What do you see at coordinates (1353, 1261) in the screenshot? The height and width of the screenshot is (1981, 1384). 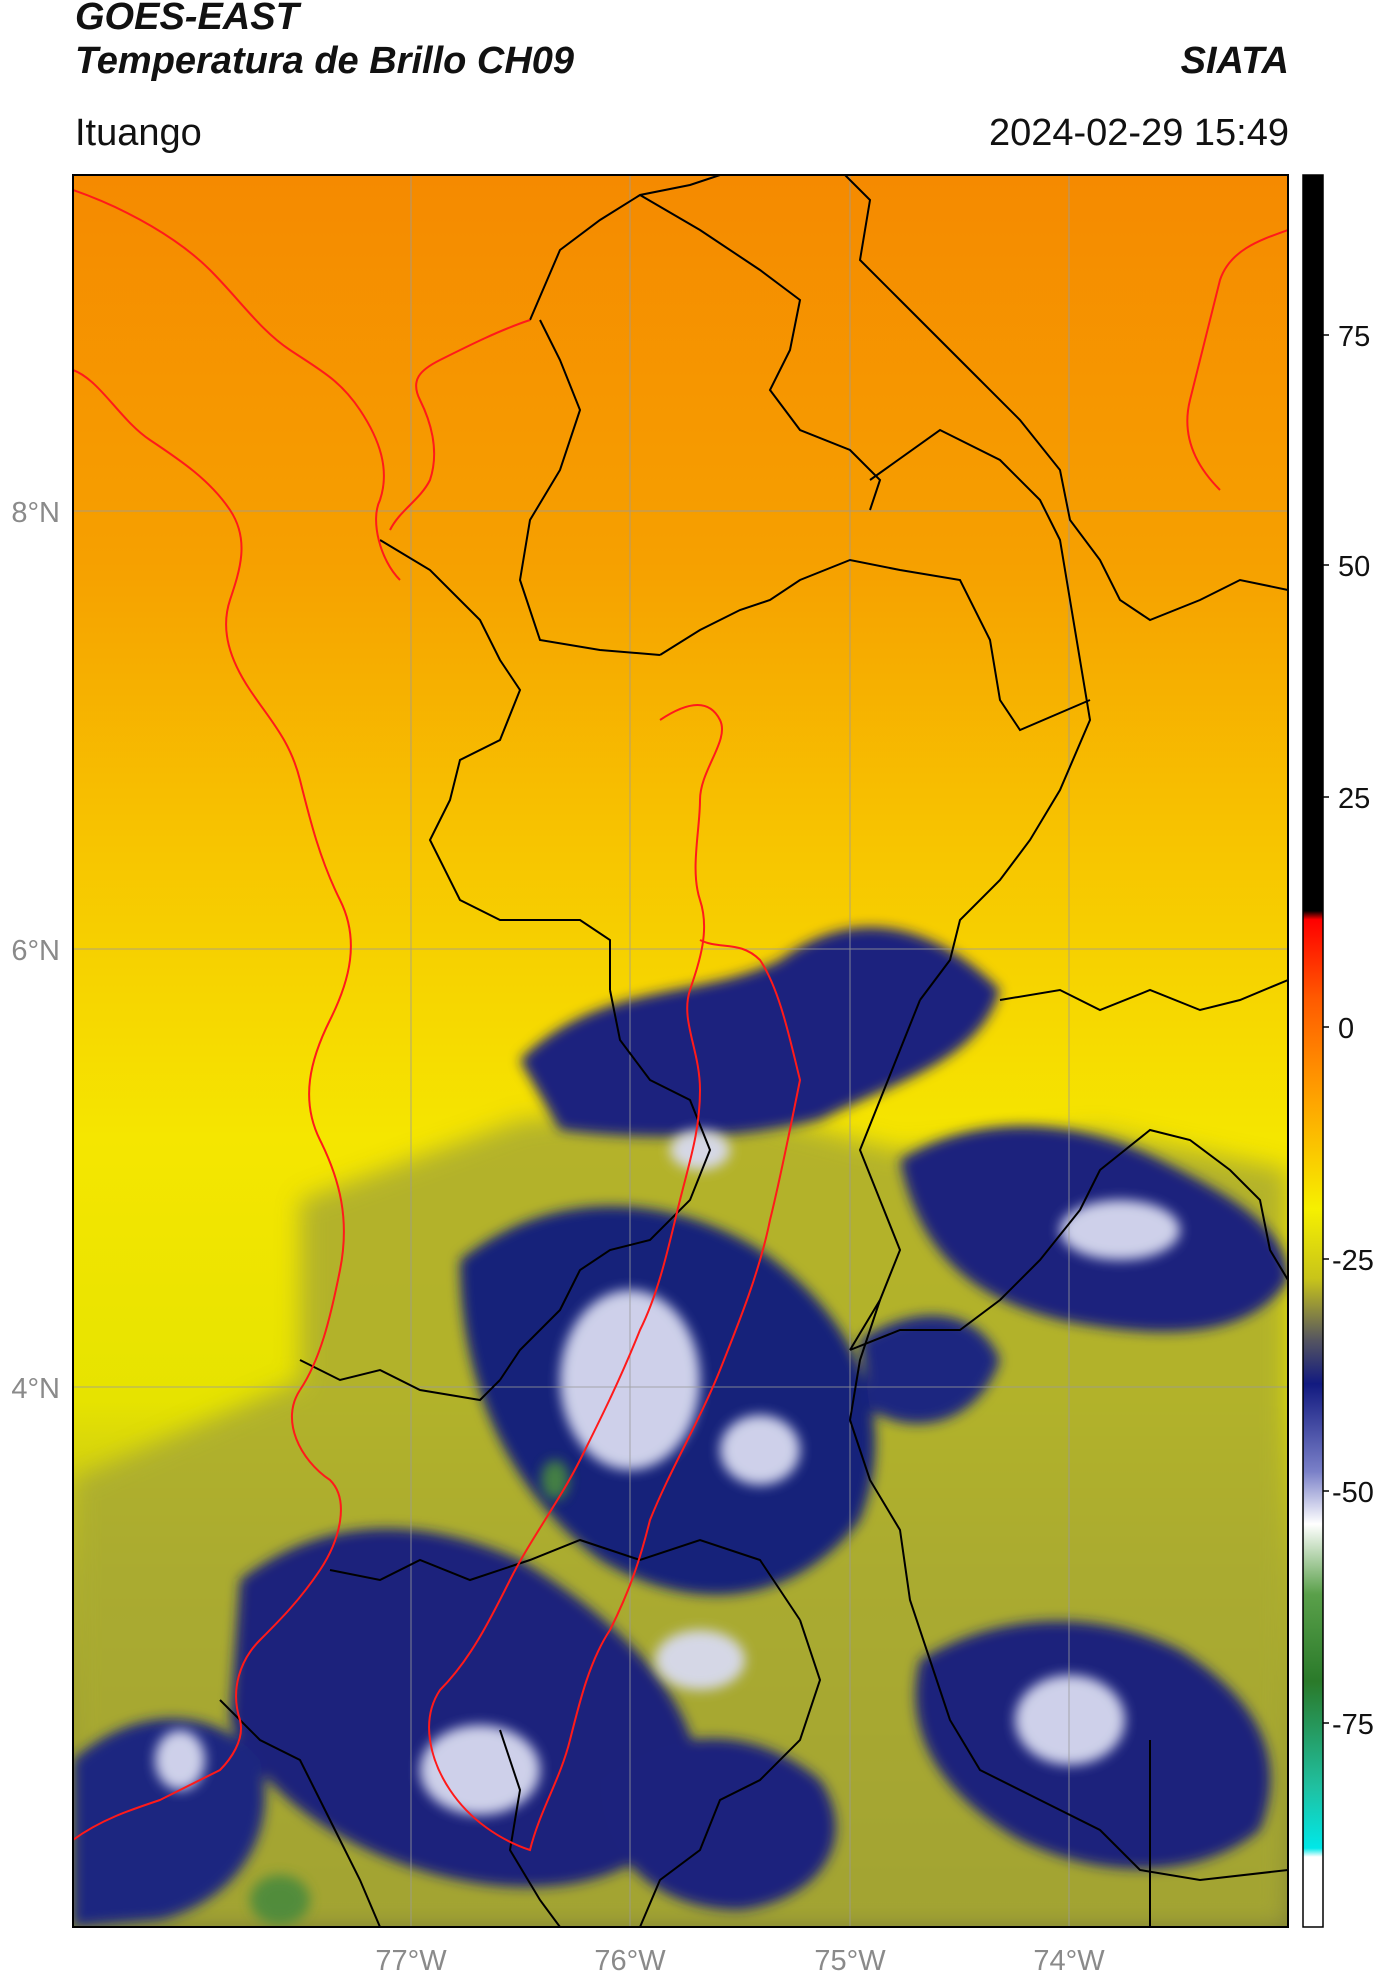 I see `colorbar-tick-label: -25` at bounding box center [1353, 1261].